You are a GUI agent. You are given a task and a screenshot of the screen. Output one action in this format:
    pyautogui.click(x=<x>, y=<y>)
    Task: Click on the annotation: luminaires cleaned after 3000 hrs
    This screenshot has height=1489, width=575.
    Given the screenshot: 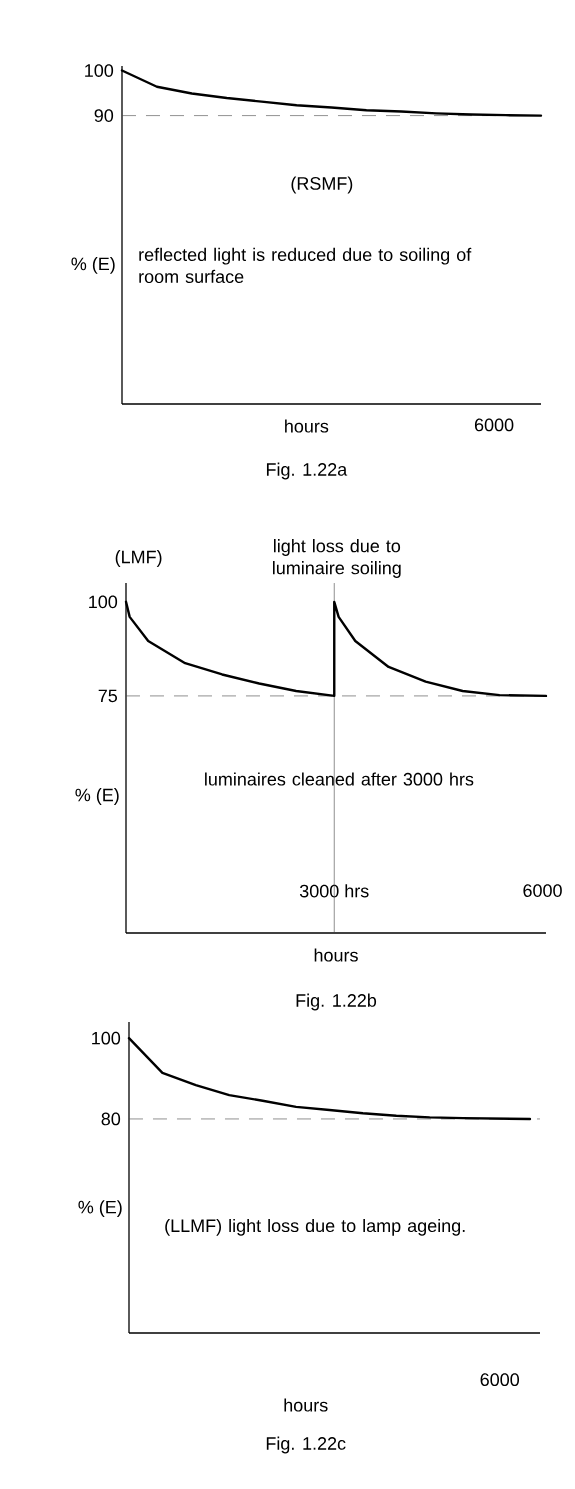 What is the action you would take?
    pyautogui.click(x=339, y=779)
    